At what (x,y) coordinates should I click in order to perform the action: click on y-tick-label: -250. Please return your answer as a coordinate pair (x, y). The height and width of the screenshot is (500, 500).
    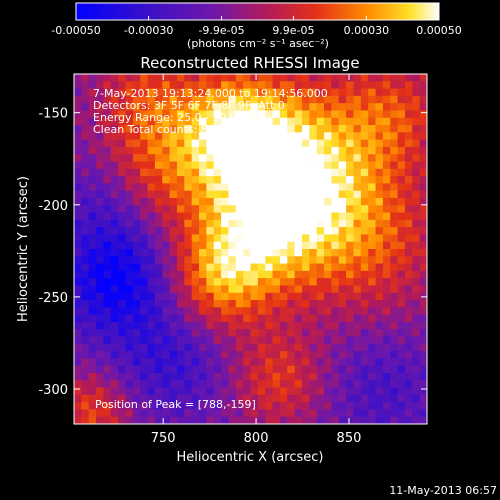
    Looking at the image, I should click on (53, 298).